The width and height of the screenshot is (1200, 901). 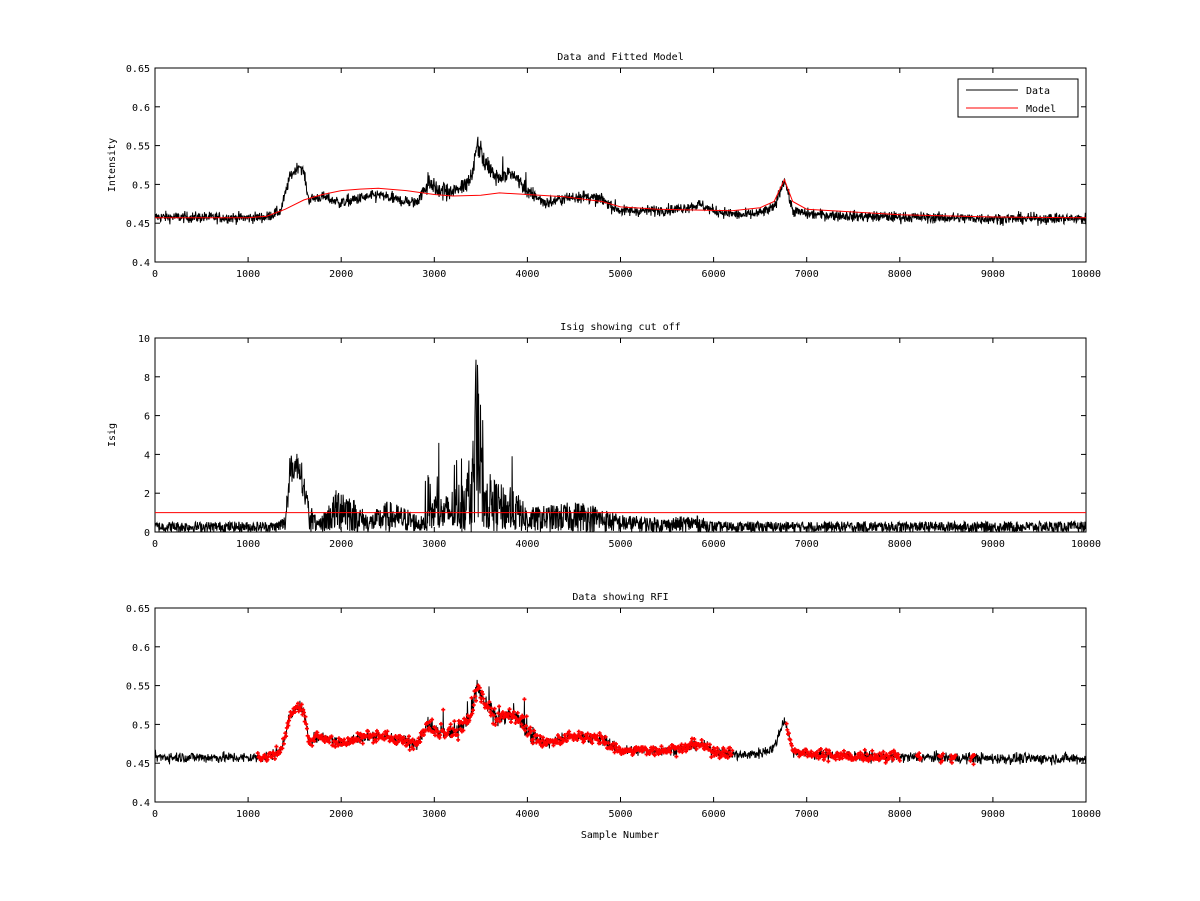 What do you see at coordinates (620, 445) in the screenshot?
I see `series-isig` at bounding box center [620, 445].